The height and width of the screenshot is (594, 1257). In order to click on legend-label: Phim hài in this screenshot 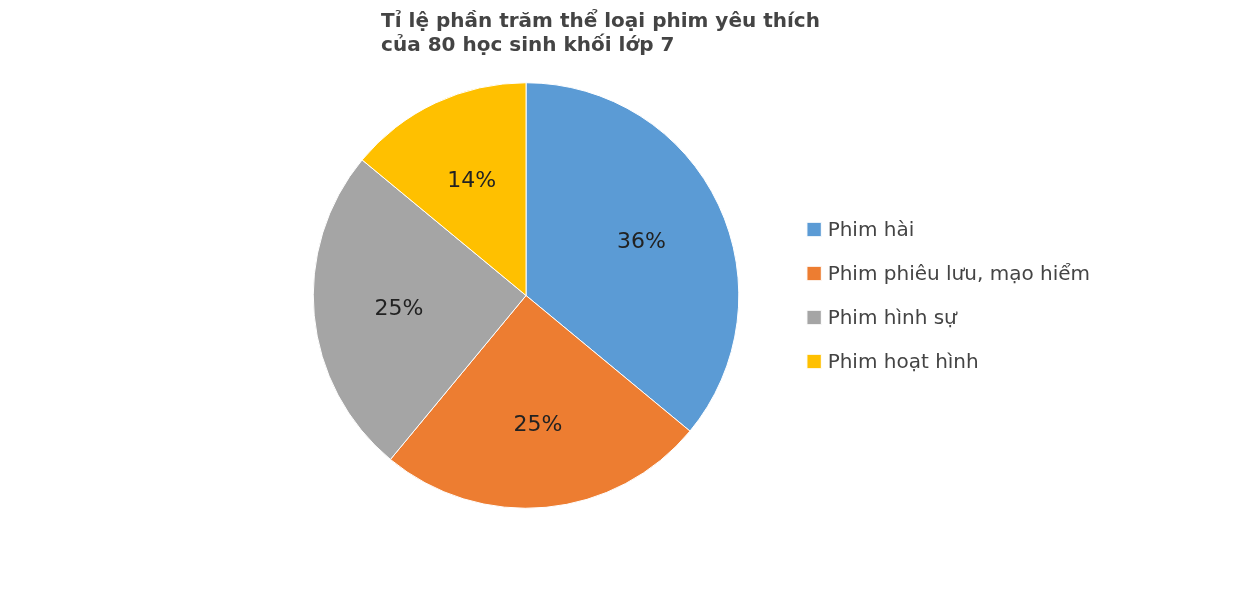, I will do `click(871, 229)`.